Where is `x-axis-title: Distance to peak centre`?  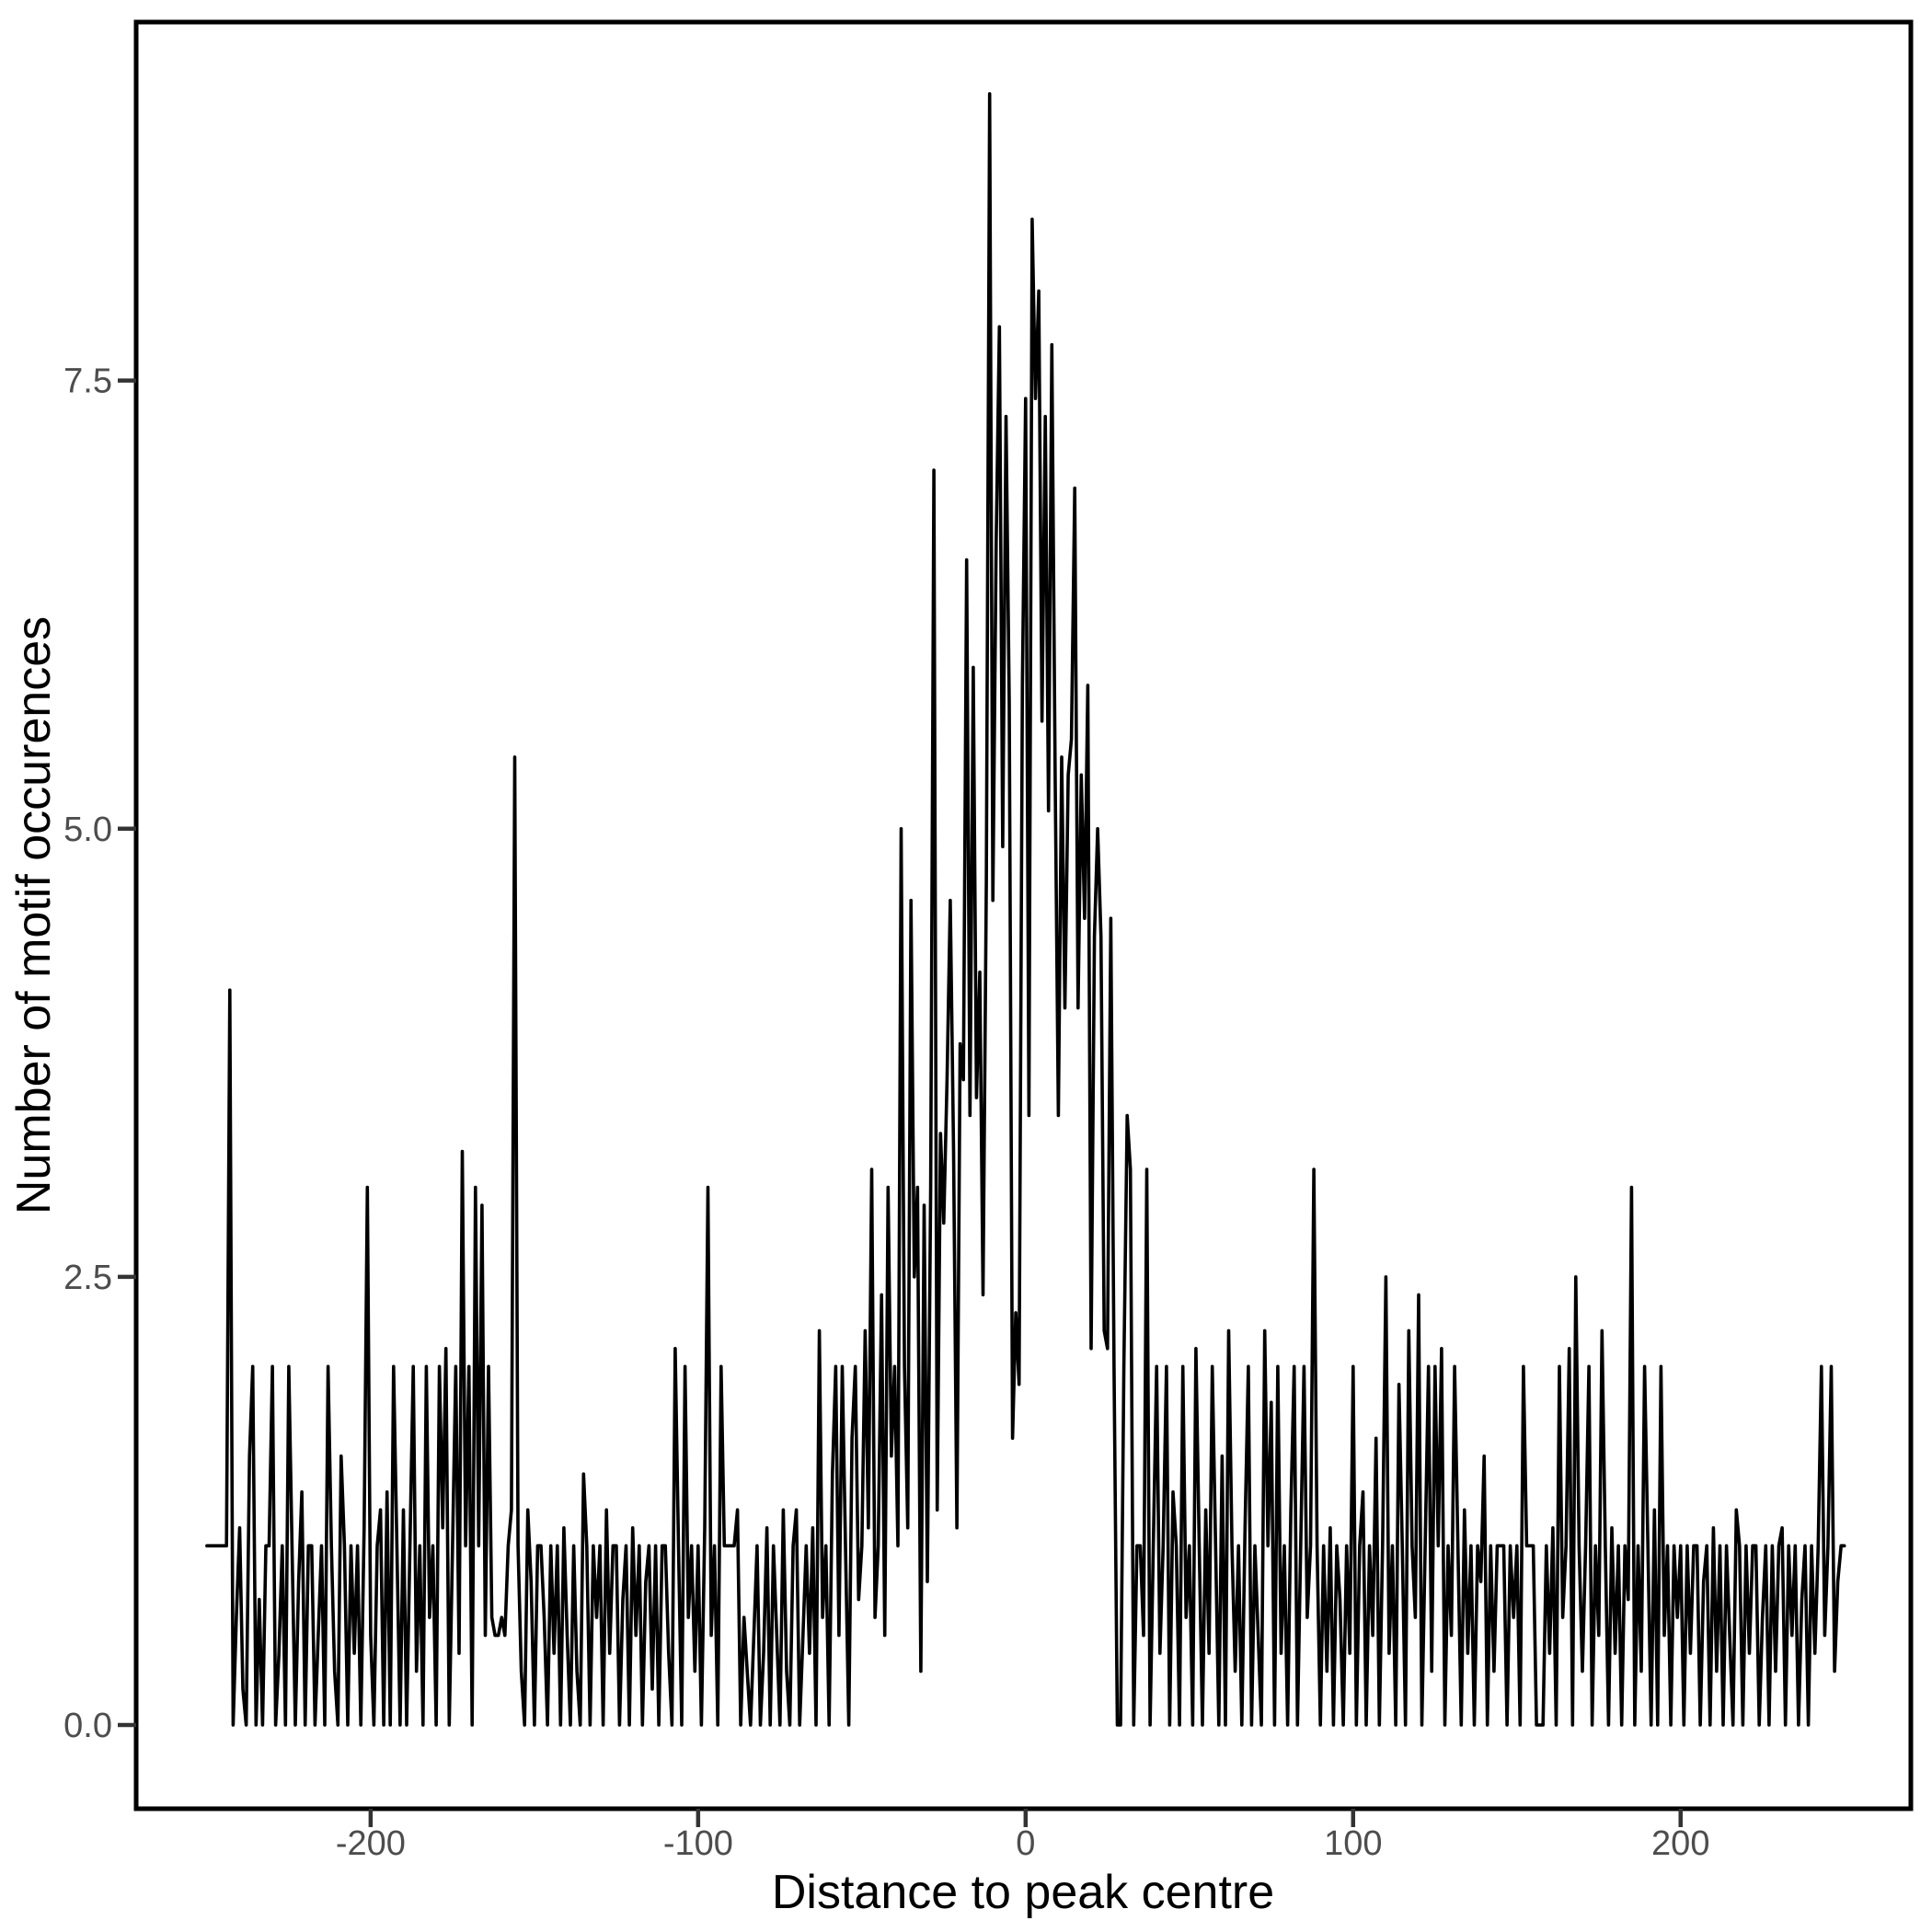
x-axis-title: Distance to peak centre is located at coordinates (1023, 1892).